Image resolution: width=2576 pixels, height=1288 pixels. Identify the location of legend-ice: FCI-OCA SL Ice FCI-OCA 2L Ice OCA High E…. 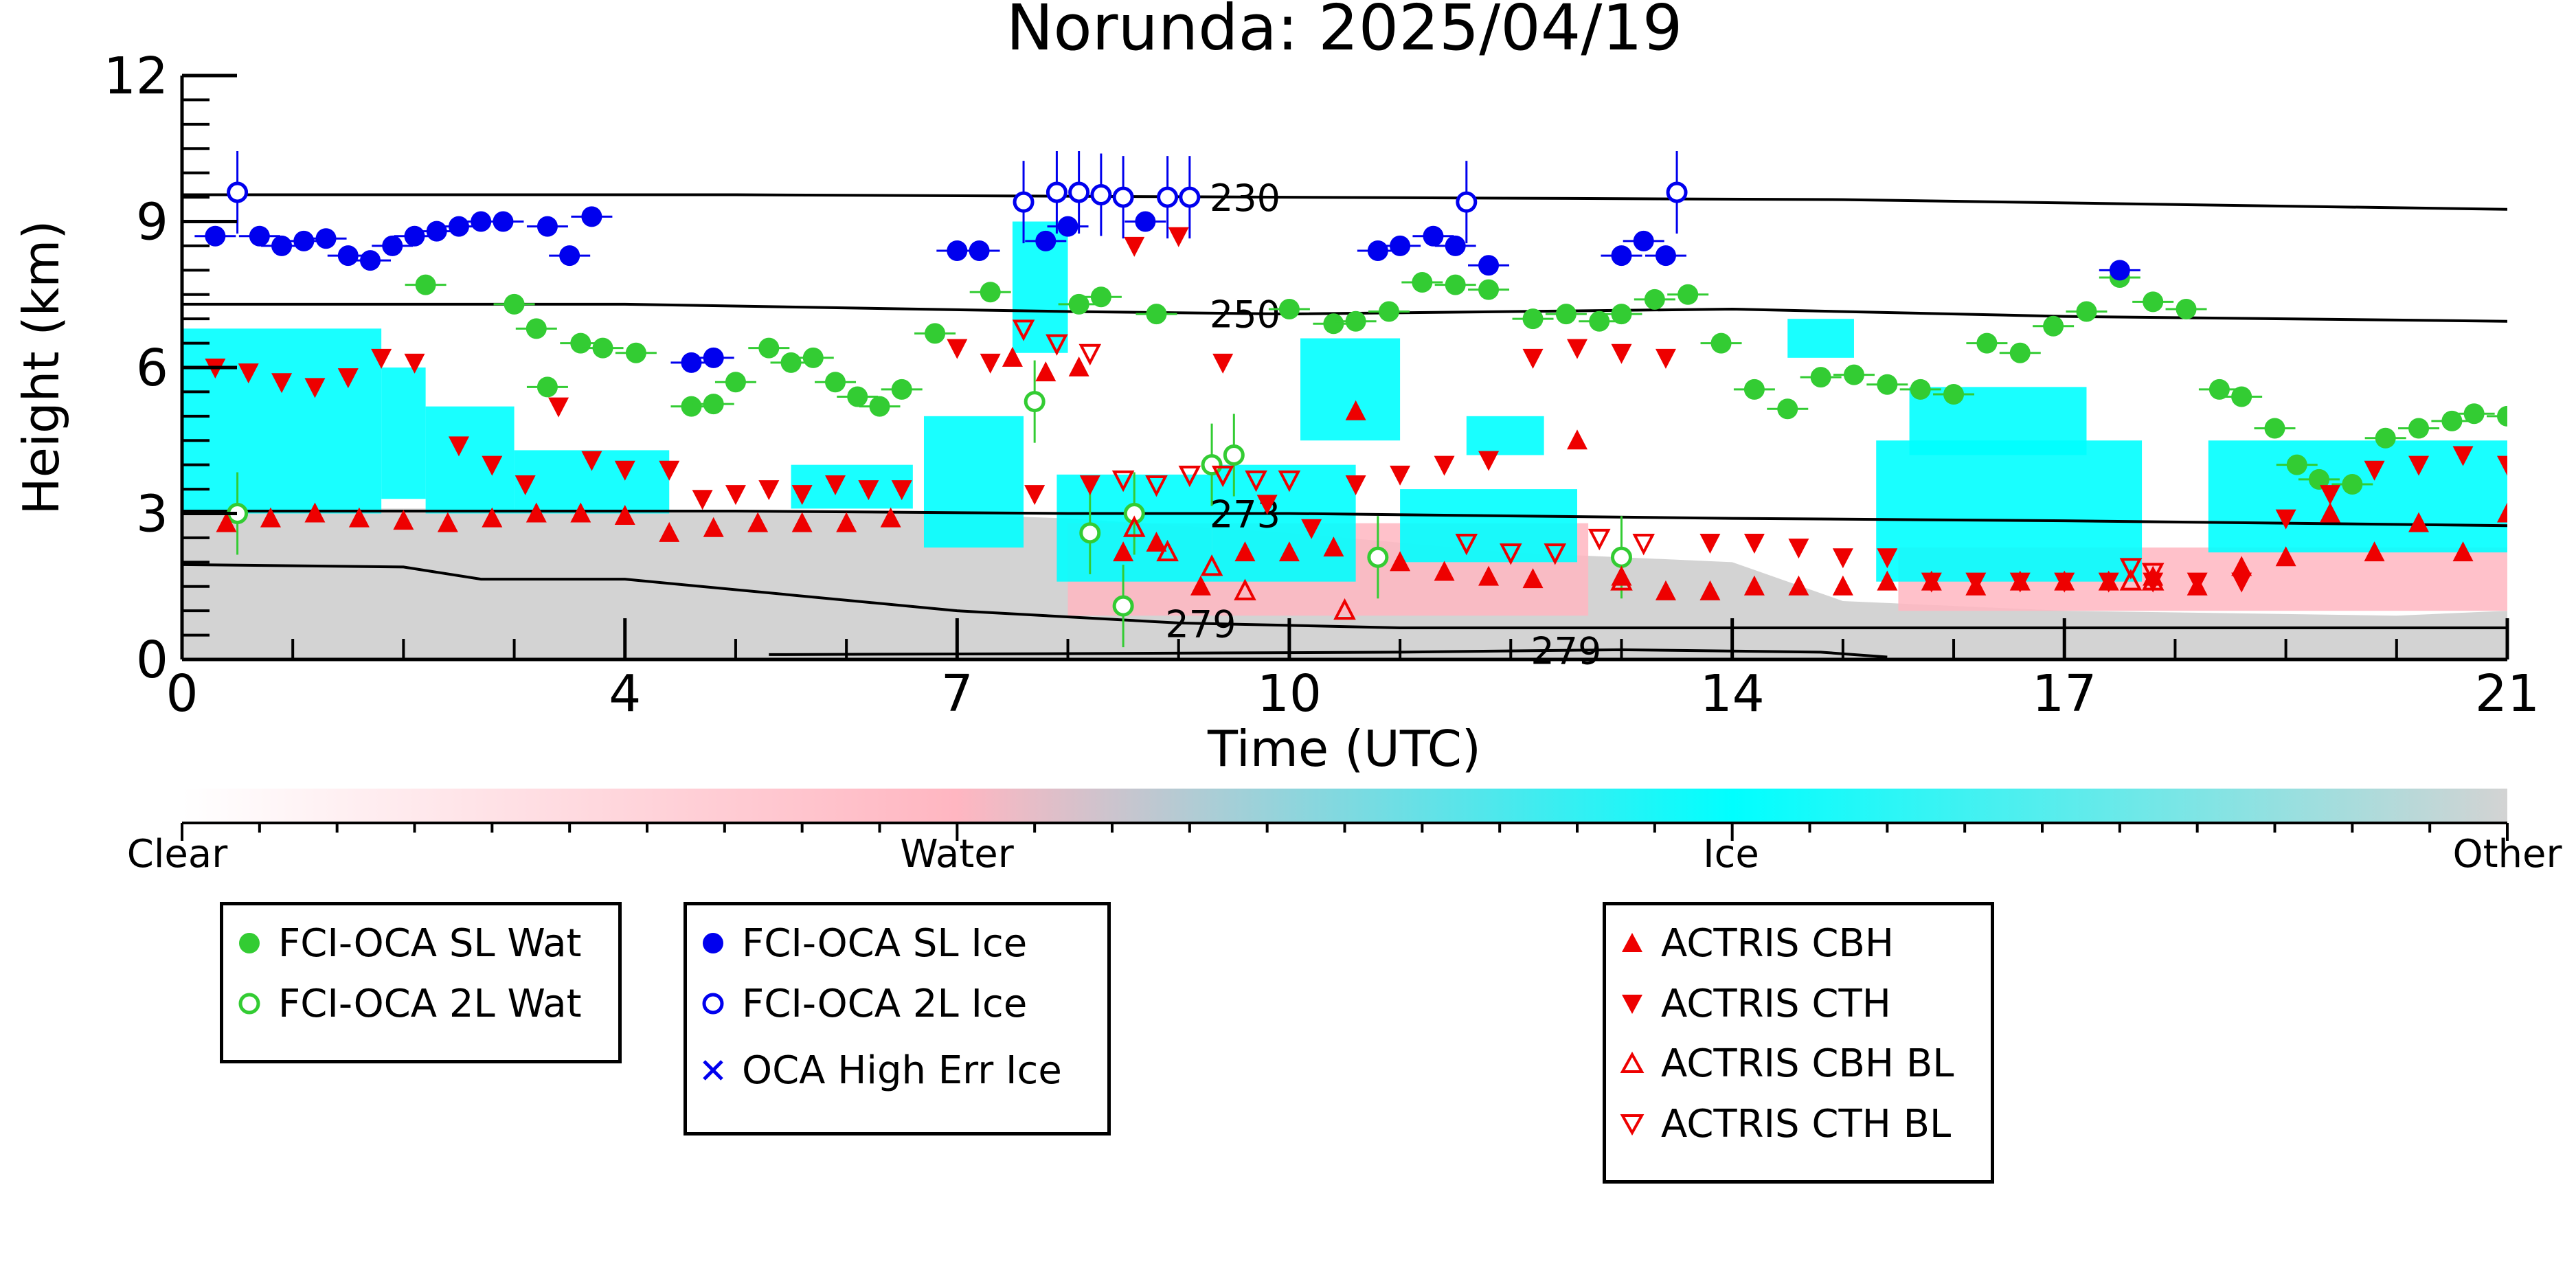
(897, 1019).